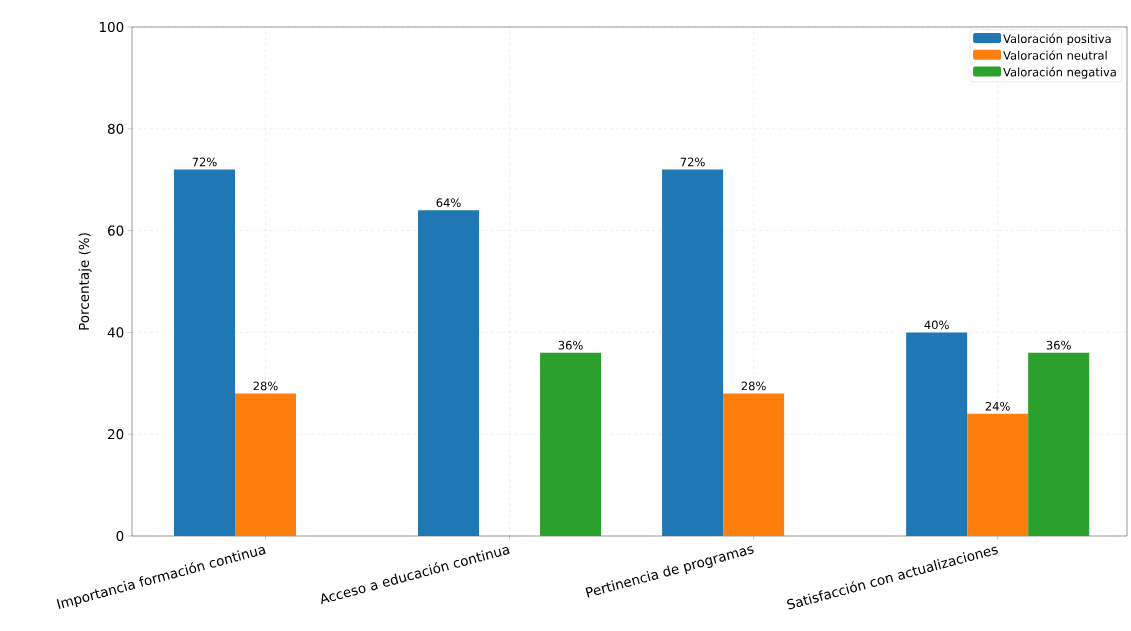 Image resolution: width=1131 pixels, height=631 pixels. Describe the element at coordinates (115, 128) in the screenshot. I see `y-tick-label: 80` at that location.